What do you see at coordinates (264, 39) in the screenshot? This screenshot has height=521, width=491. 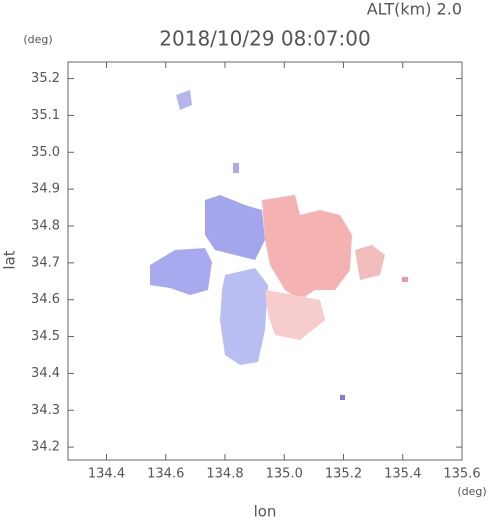 I see `chart-title: 2018/10/29 08:07:00` at bounding box center [264, 39].